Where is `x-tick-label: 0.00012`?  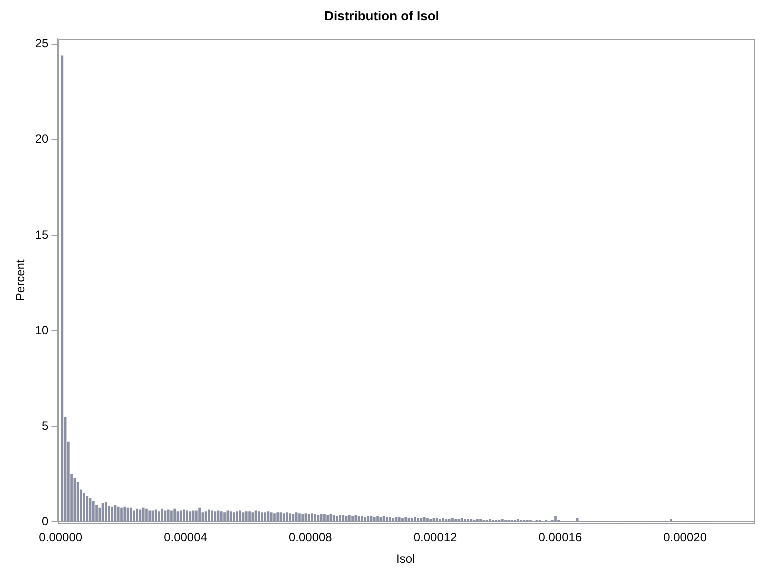
x-tick-label: 0.00012 is located at coordinates (436, 537).